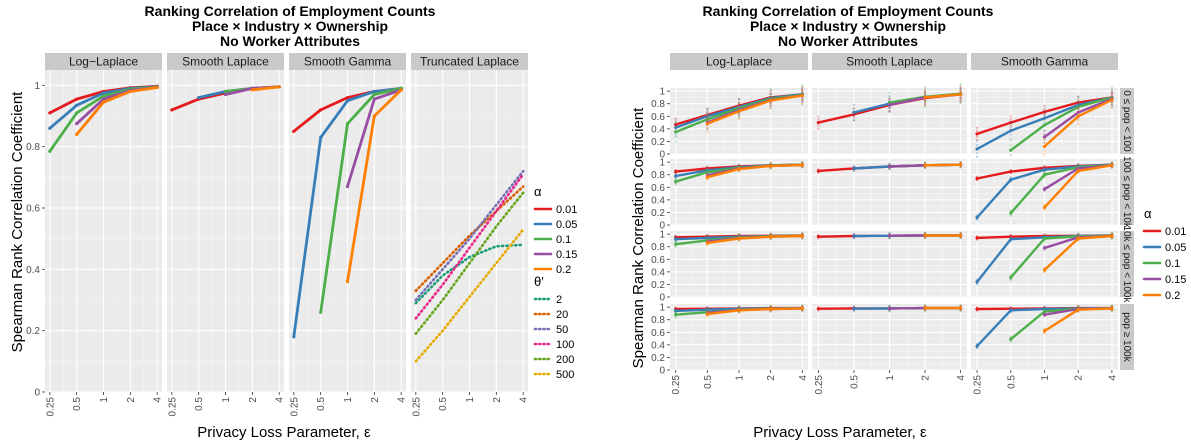 The width and height of the screenshot is (1191, 442). What do you see at coordinates (524, 400) in the screenshot?
I see `left-x-tick-label: 4` at bounding box center [524, 400].